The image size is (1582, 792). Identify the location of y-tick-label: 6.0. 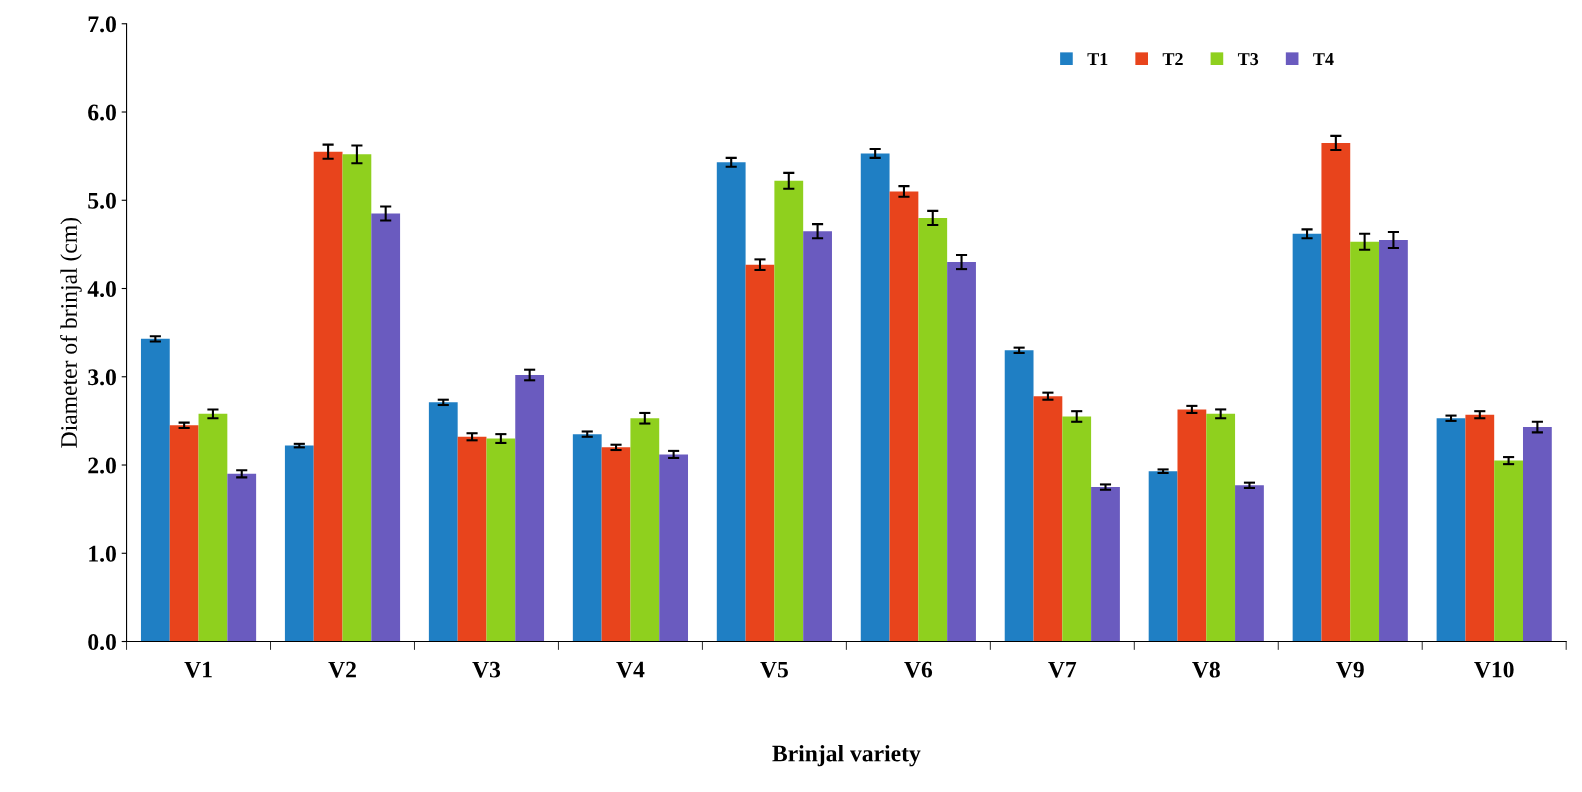
(102, 112).